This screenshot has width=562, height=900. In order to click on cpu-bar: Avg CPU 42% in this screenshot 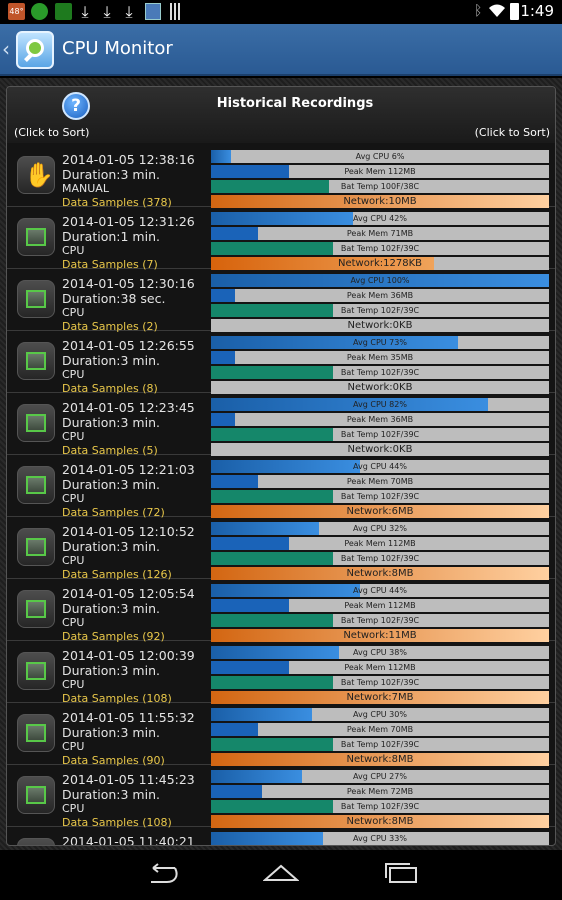, I will do `click(380, 218)`.